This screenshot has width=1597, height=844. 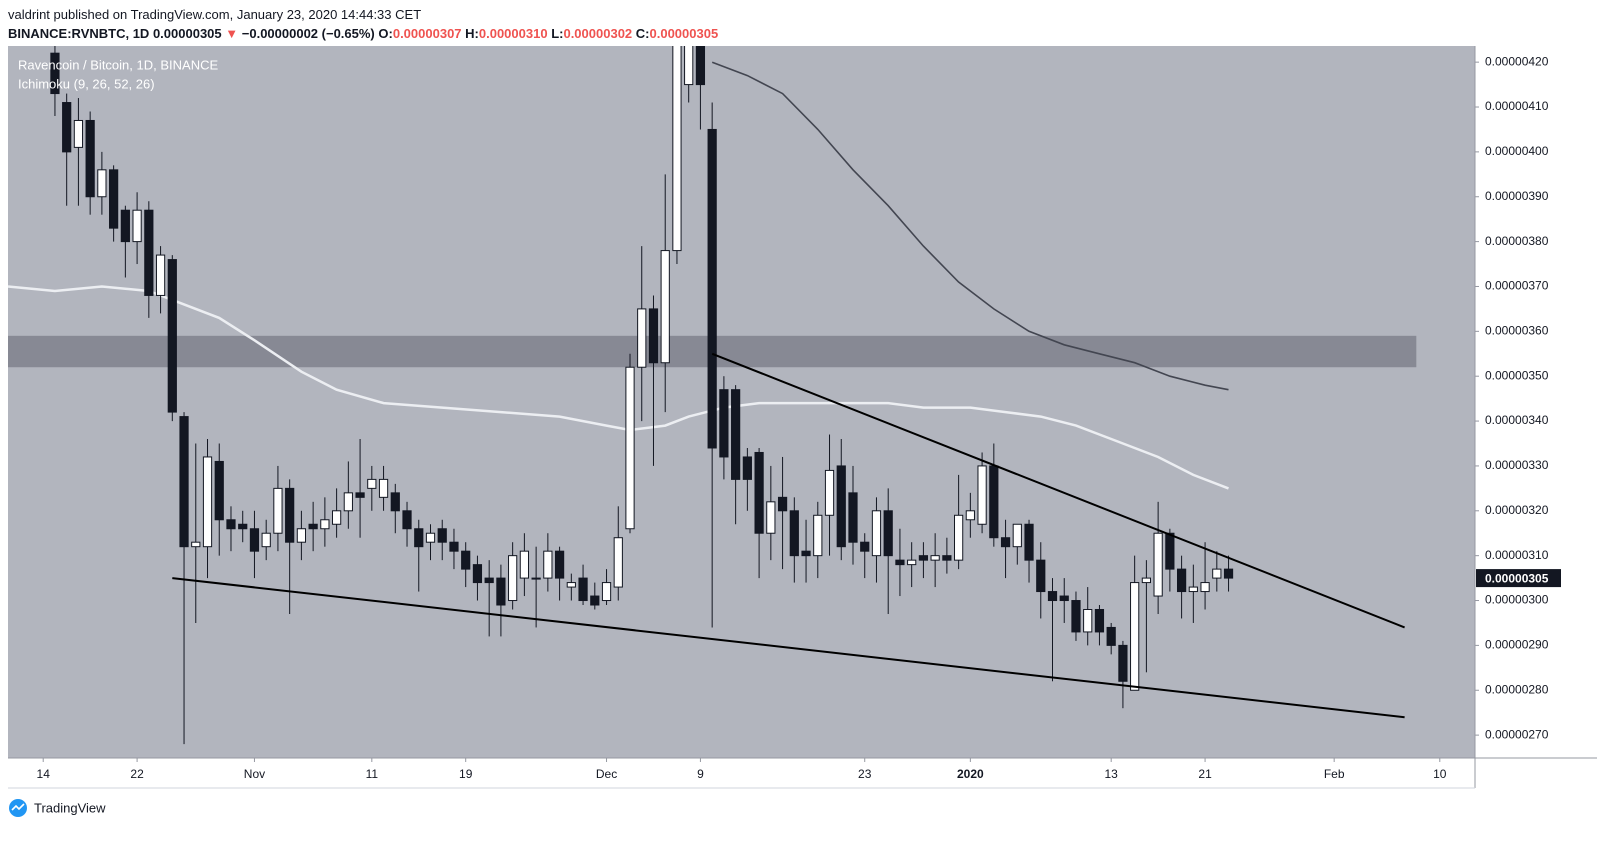 I want to click on x-tick-label: 9, so click(x=700, y=774).